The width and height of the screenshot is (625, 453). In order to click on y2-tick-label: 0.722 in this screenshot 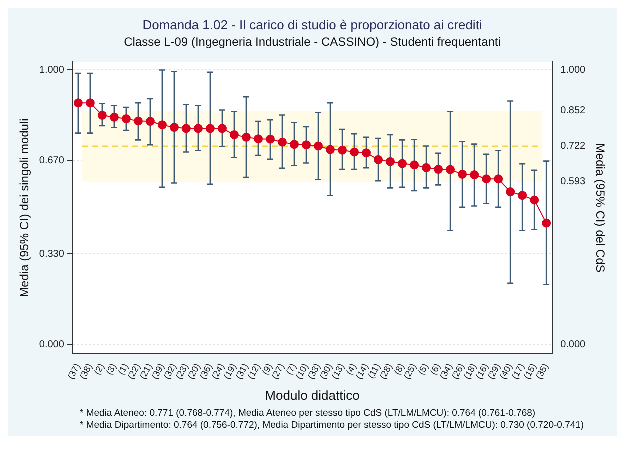, I will do `click(573, 146)`.